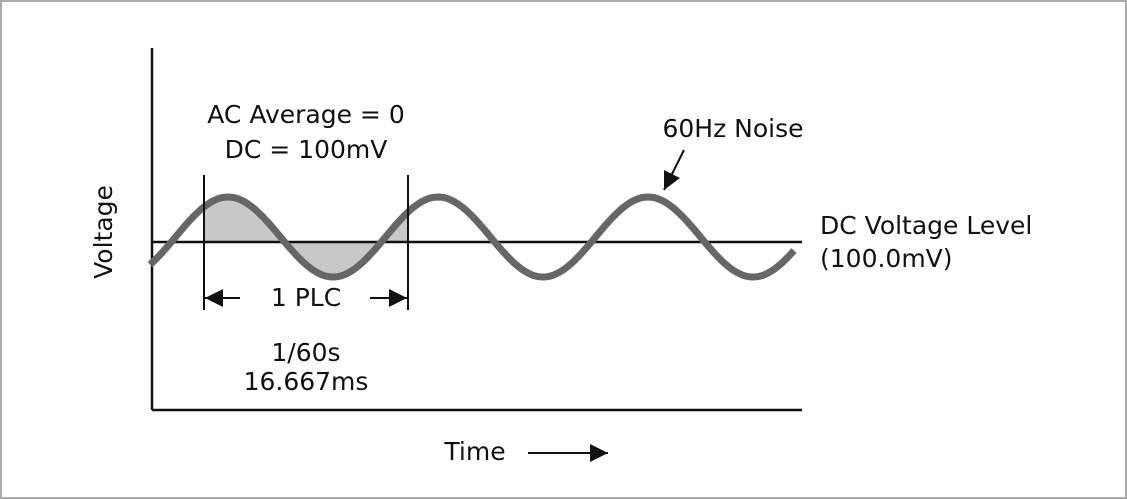 This screenshot has height=499, width=1127. Describe the element at coordinates (674, 170) in the screenshot. I see `noise-pointer` at that location.